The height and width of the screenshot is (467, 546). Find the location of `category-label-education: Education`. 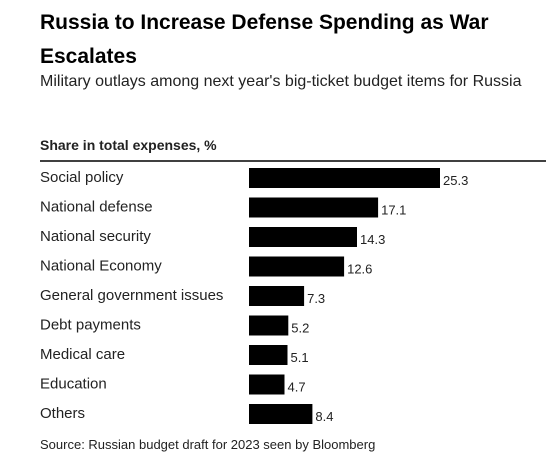

category-label-education: Education is located at coordinates (73, 384).